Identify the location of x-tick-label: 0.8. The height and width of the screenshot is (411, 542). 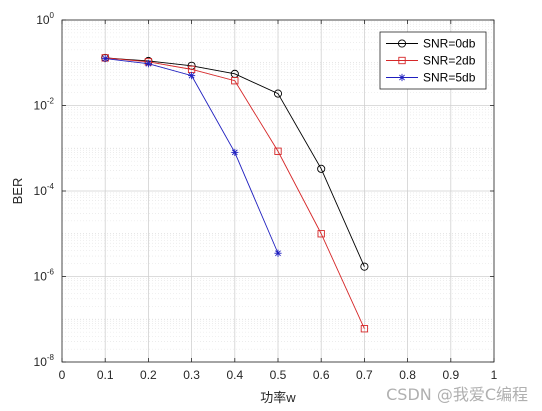
(407, 375).